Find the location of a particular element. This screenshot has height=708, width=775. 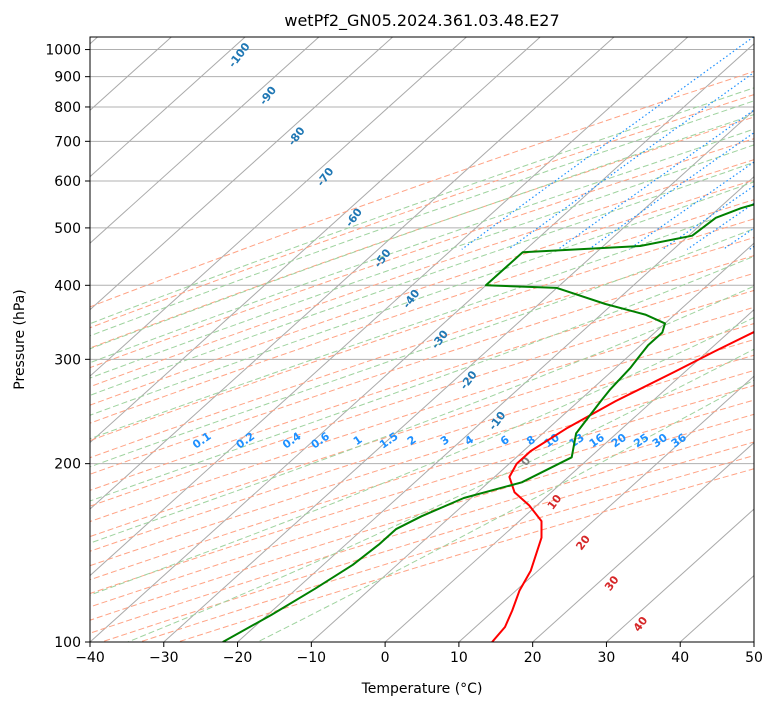

x-tick-label: 40 is located at coordinates (680, 658).